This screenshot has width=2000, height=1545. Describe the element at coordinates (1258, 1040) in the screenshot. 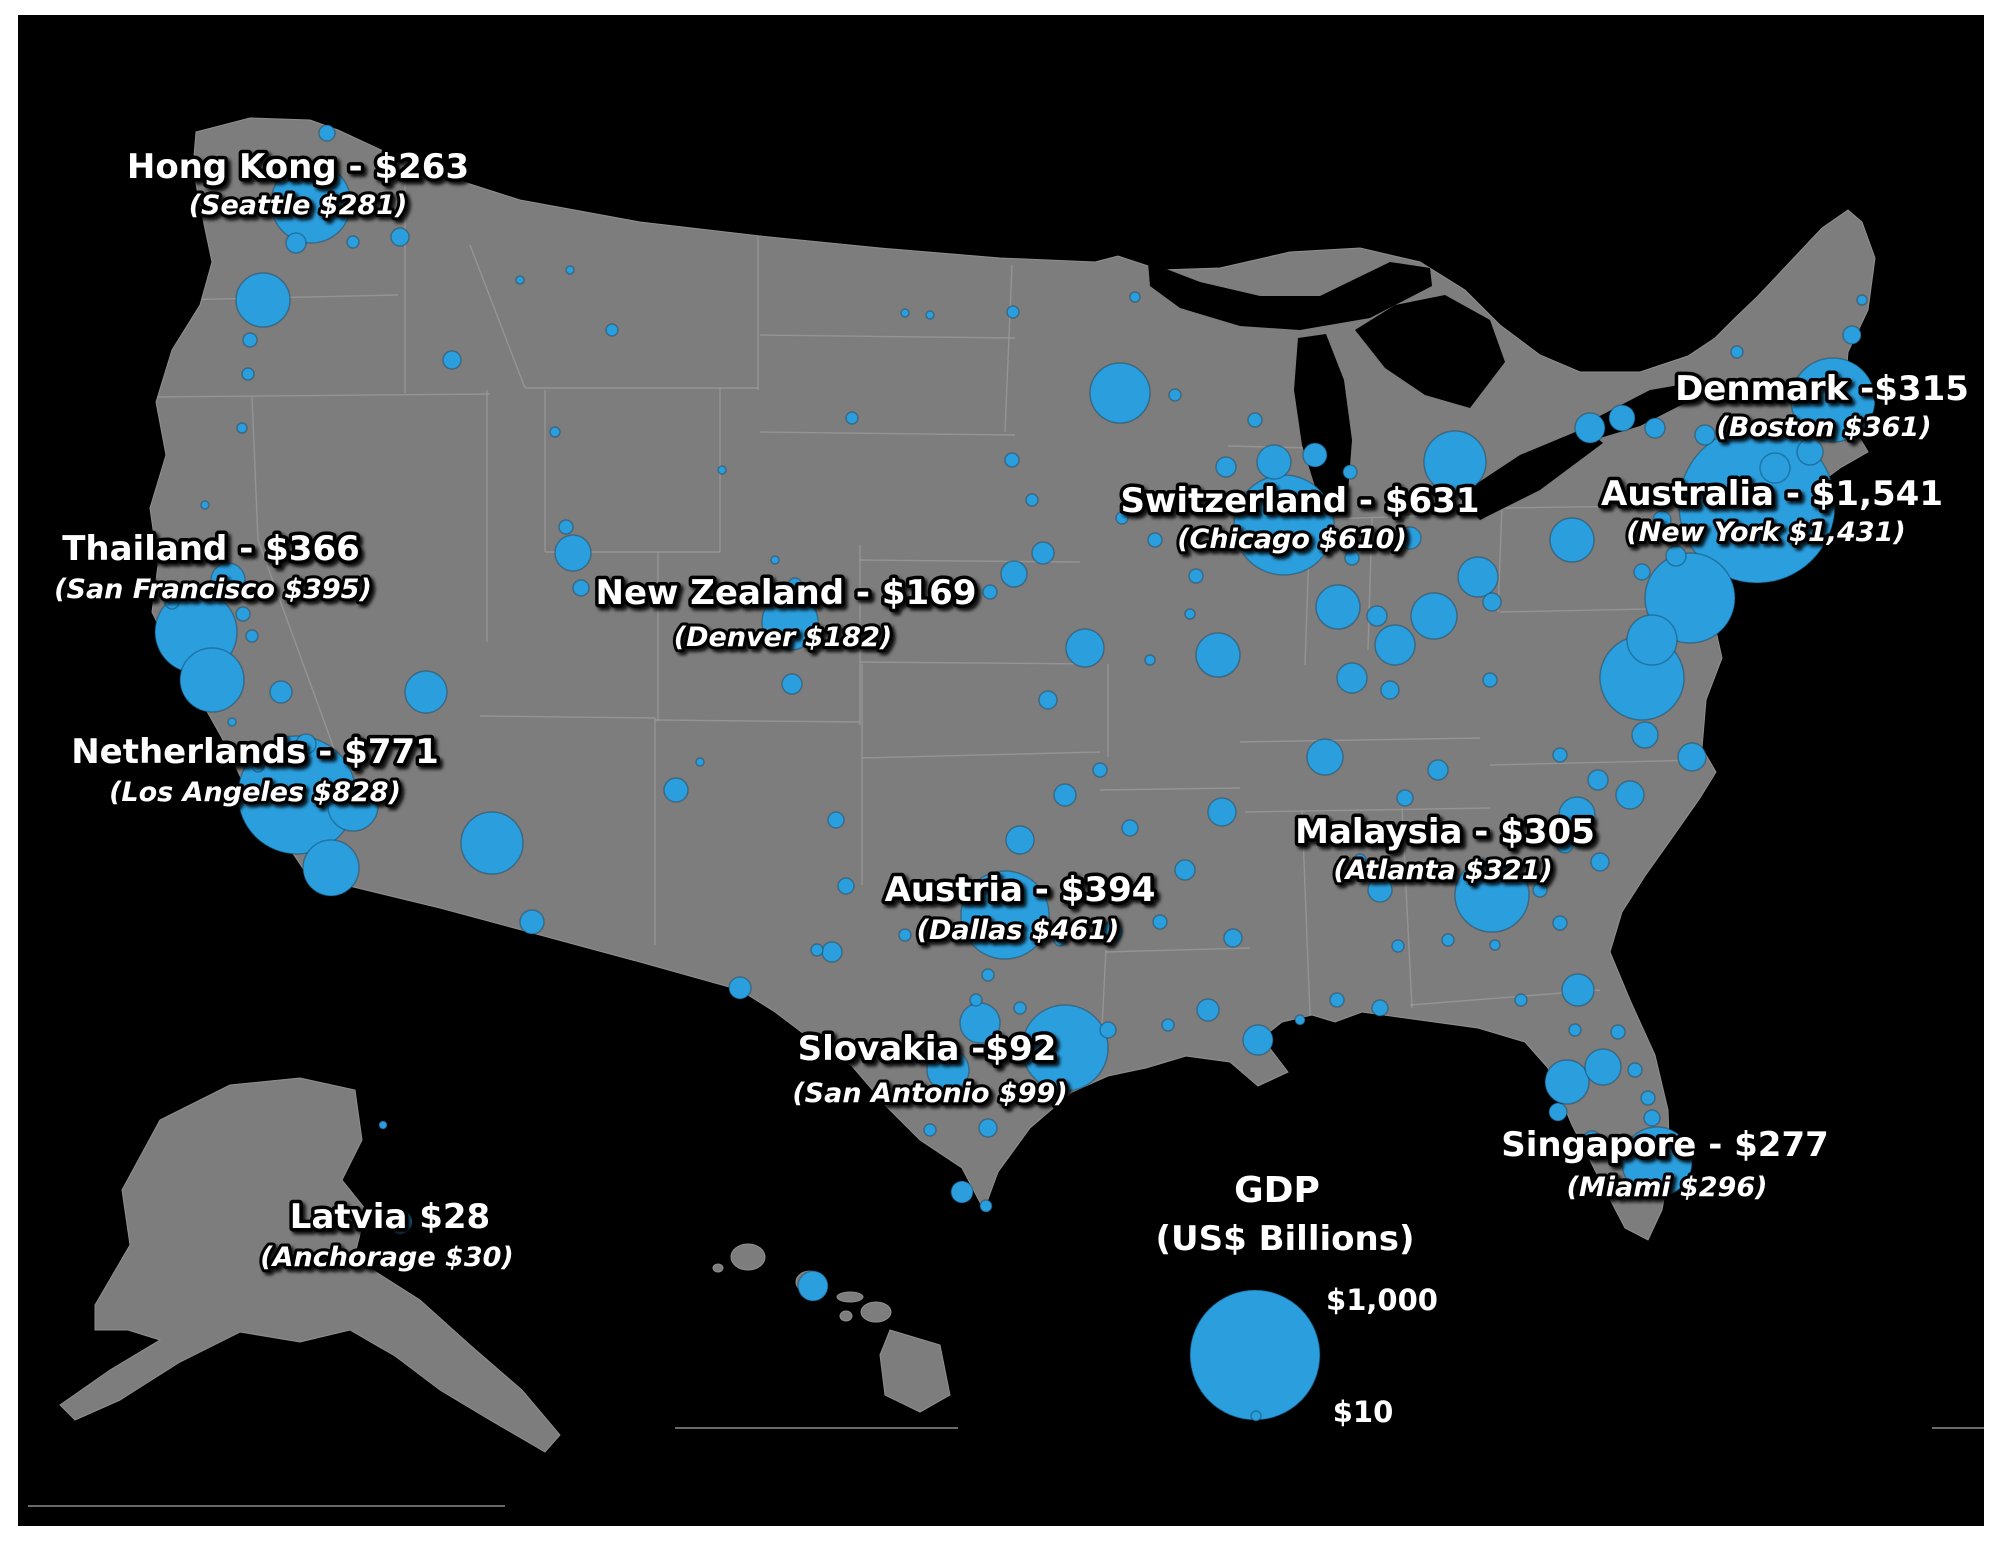

I see `bubble-new-orleans` at that location.